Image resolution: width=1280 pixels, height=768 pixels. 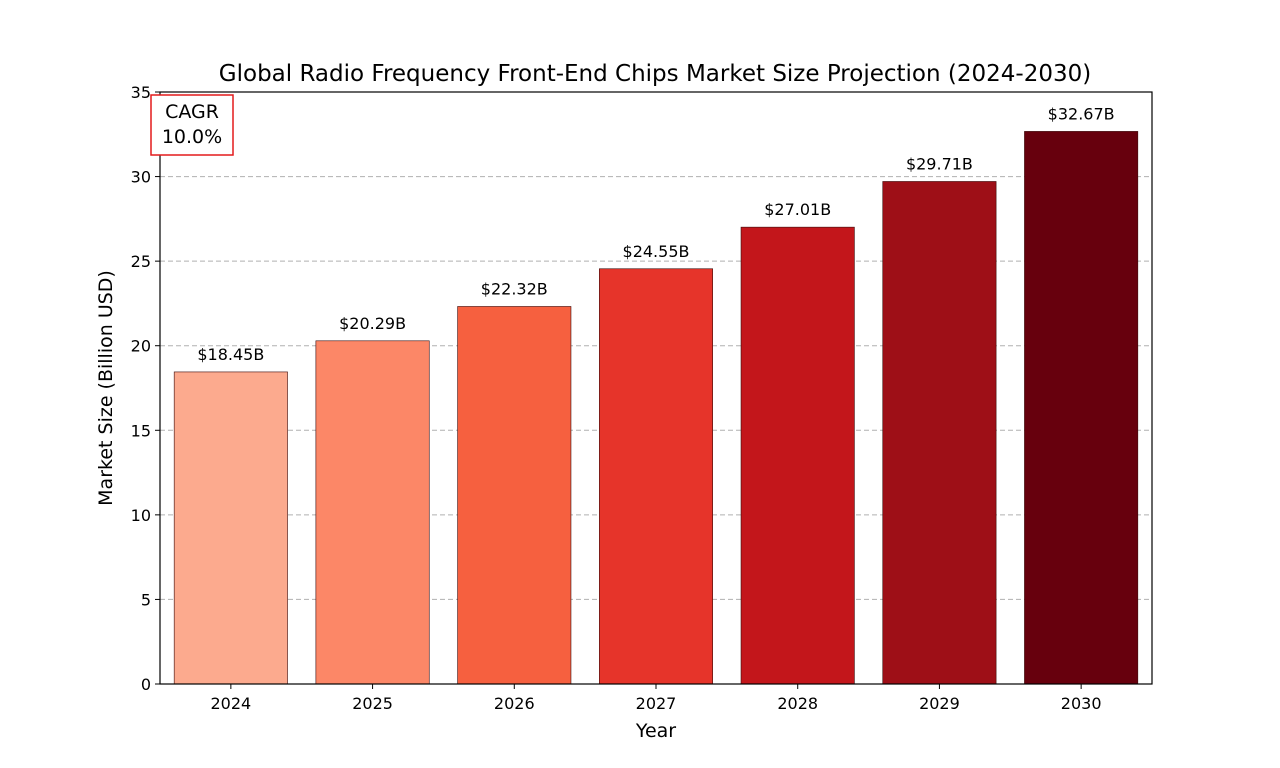 I want to click on bar-2025, so click(x=372, y=512).